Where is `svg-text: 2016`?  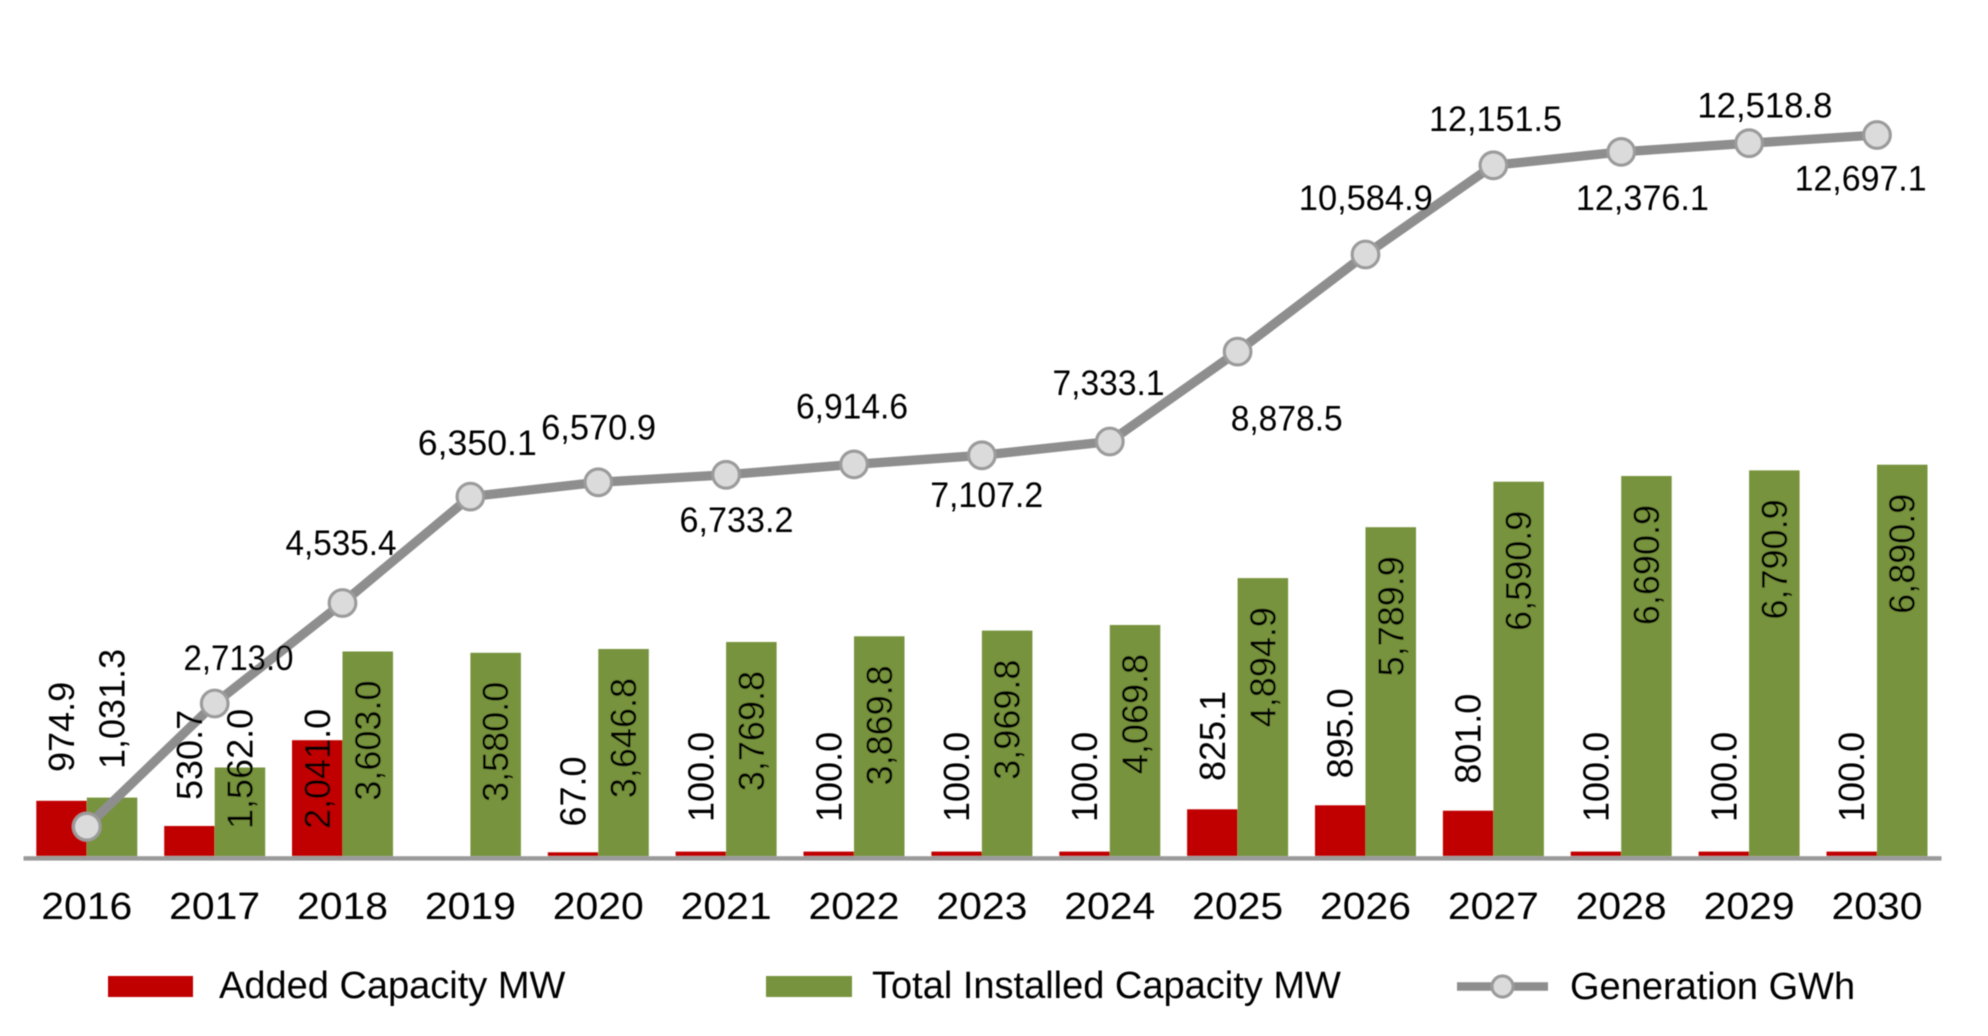 svg-text: 2016 is located at coordinates (86, 907).